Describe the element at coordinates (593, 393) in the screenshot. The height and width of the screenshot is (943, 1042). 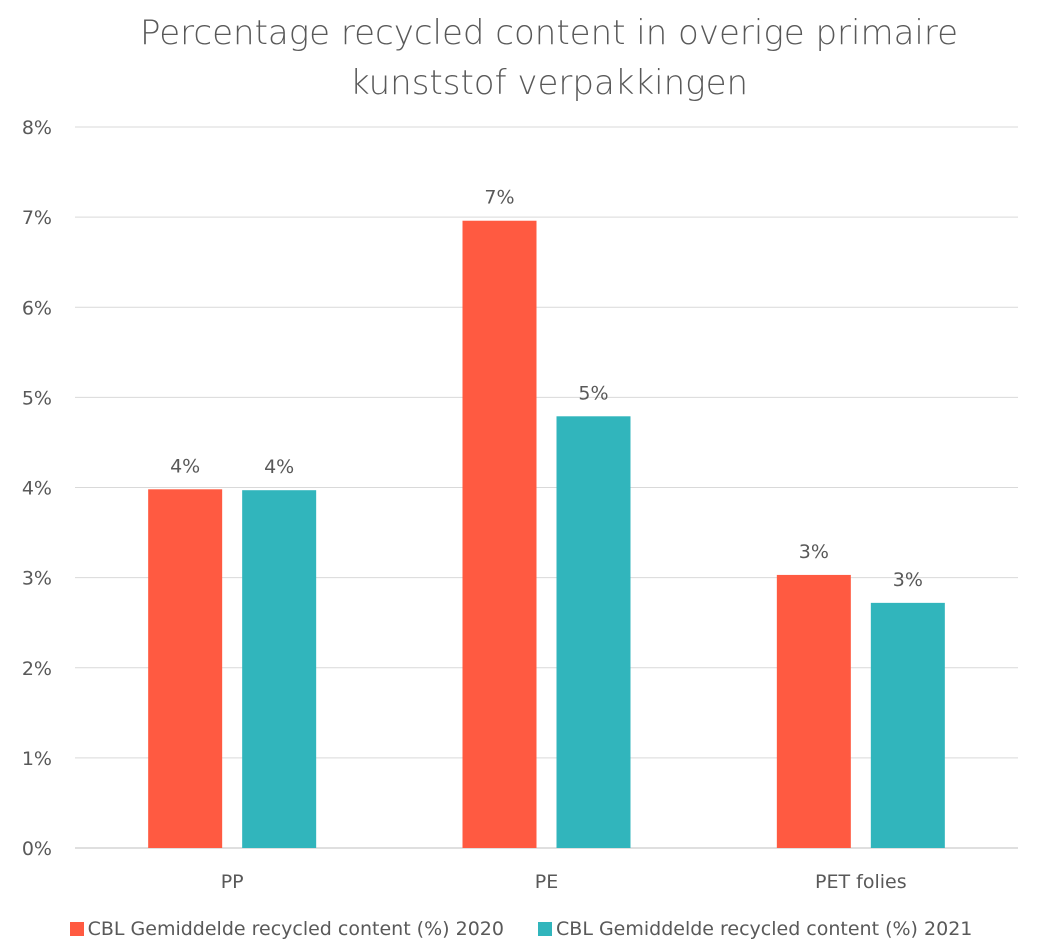
I see `data-label: 5%` at that location.